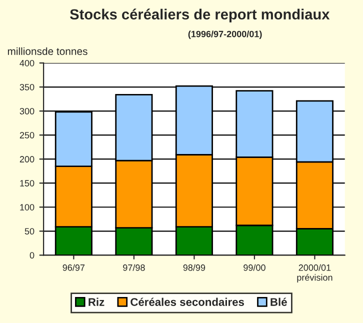 The image size is (363, 323). What do you see at coordinates (27, 63) in the screenshot?
I see `y-tick-label: 400` at bounding box center [27, 63].